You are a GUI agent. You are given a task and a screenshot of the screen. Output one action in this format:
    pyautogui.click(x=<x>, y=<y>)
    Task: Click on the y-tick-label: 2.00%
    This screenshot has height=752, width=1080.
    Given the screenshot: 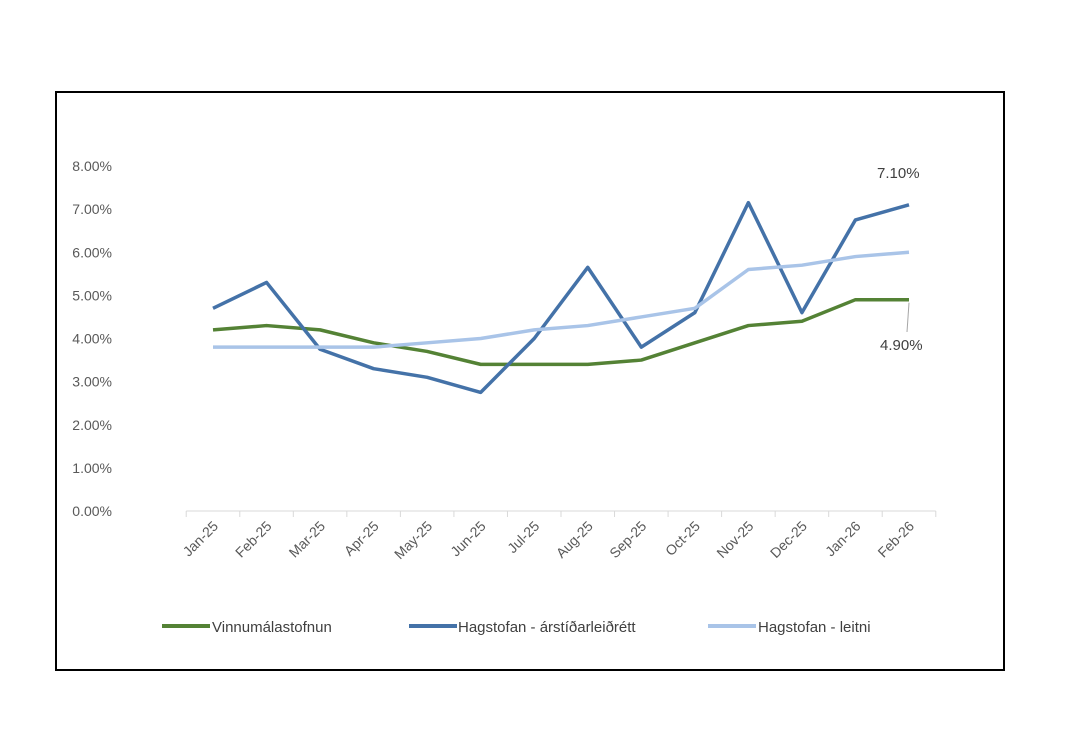 What is the action you would take?
    pyautogui.click(x=92, y=425)
    